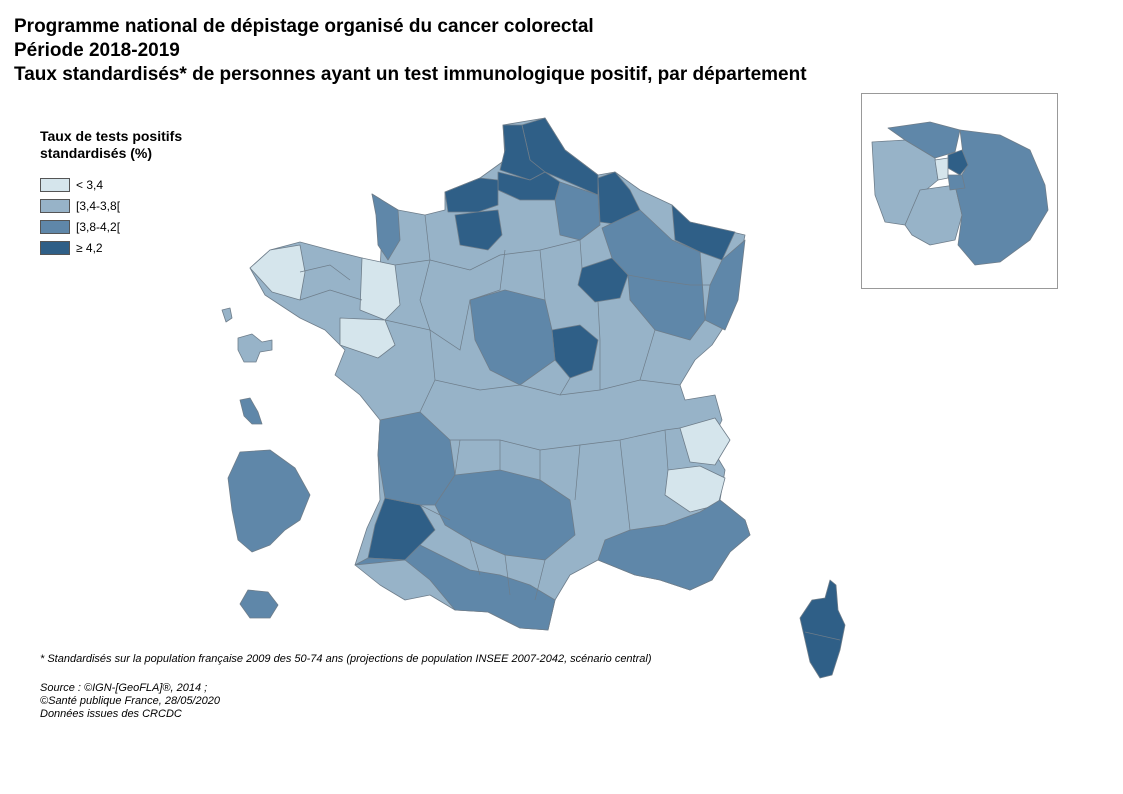 The height and width of the screenshot is (794, 1123). Describe the element at coordinates (471, 195) in the screenshot. I see `region-seine-maritime` at that location.